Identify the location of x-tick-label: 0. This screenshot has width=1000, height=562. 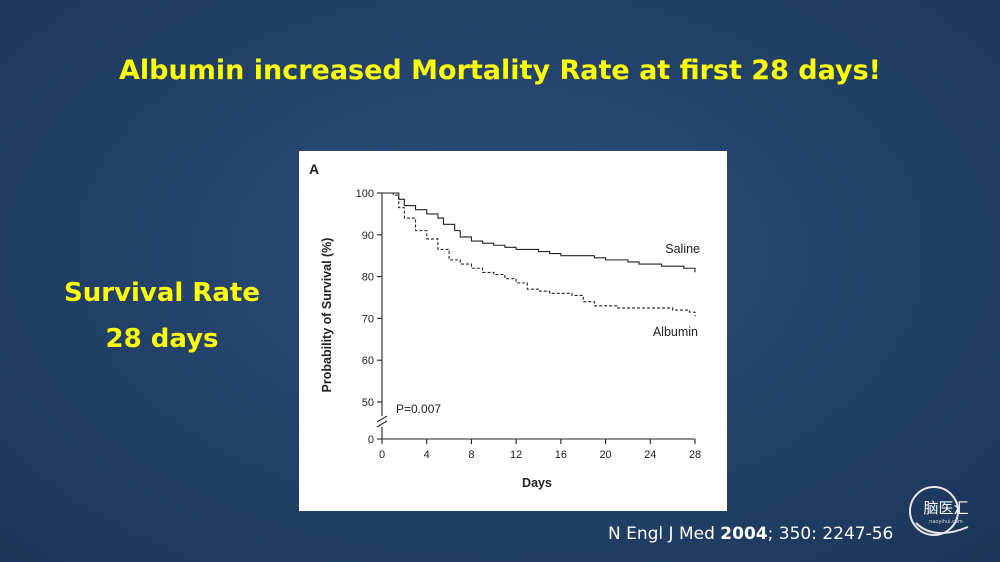
(382, 455).